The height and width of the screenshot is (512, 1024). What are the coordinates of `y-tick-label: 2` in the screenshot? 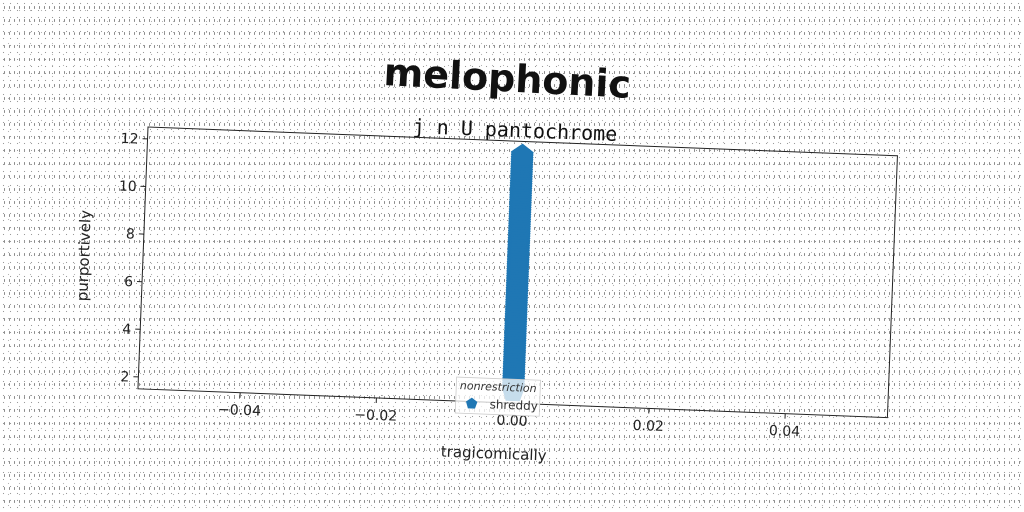 It's located at (125, 377).